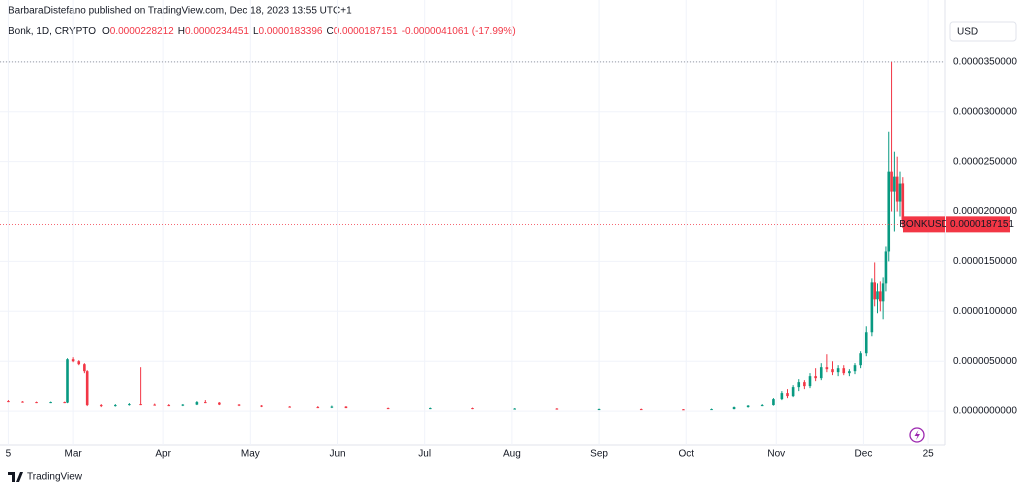  What do you see at coordinates (291, 31) in the screenshot?
I see `ohlc-value: 0.0000183396` at bounding box center [291, 31].